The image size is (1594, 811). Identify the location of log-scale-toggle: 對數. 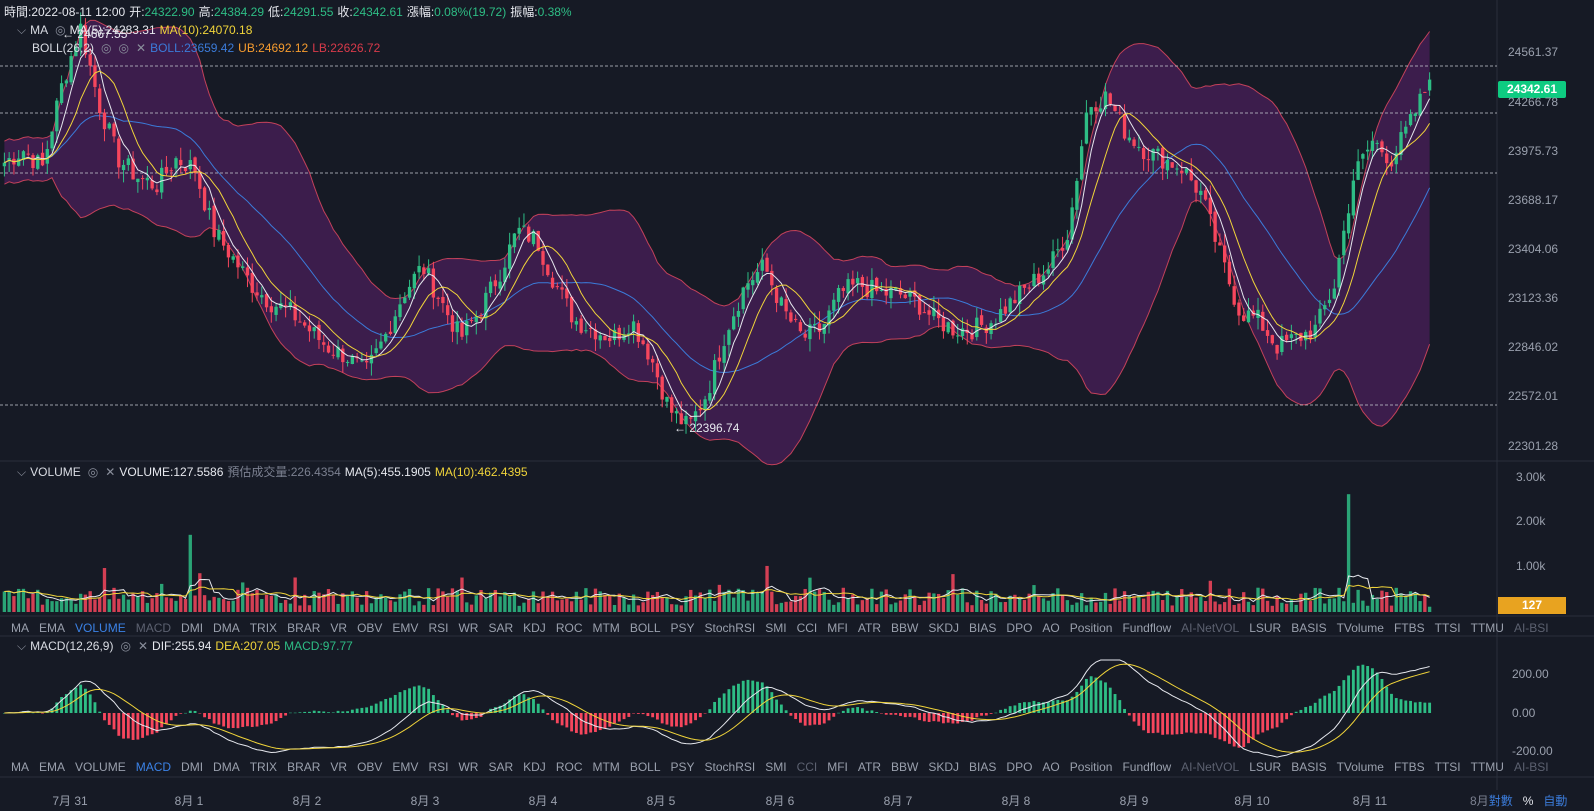
(1500, 801).